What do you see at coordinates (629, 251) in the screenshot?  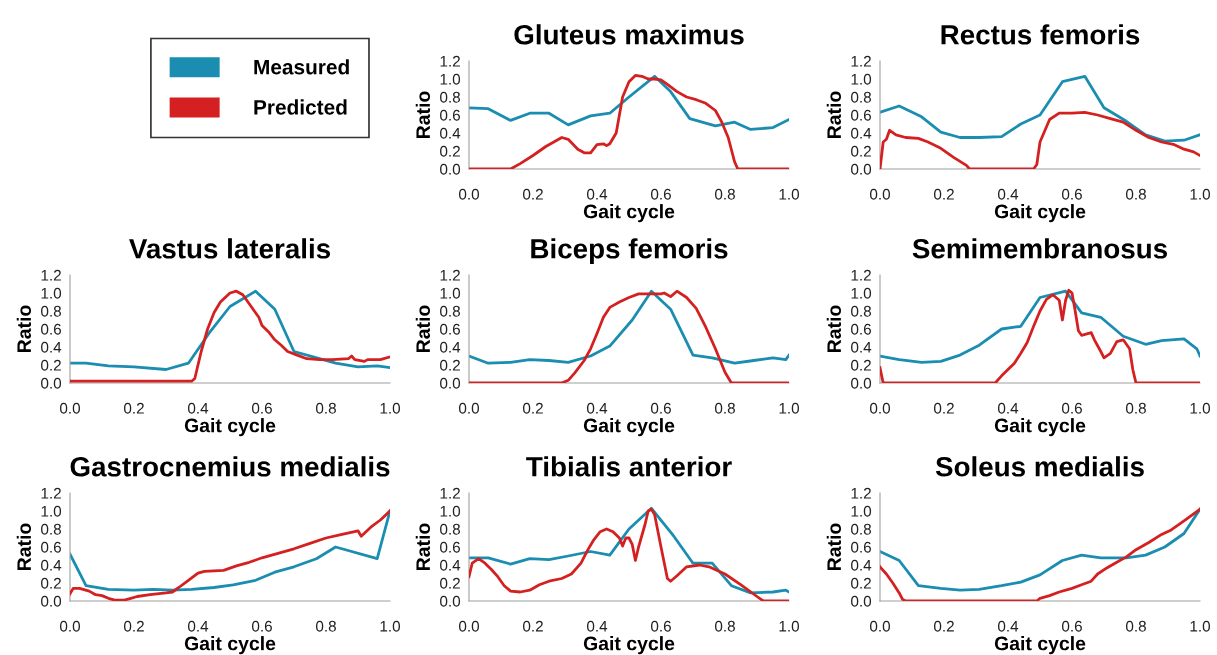 I see `chart-title: Biceps femoris` at bounding box center [629, 251].